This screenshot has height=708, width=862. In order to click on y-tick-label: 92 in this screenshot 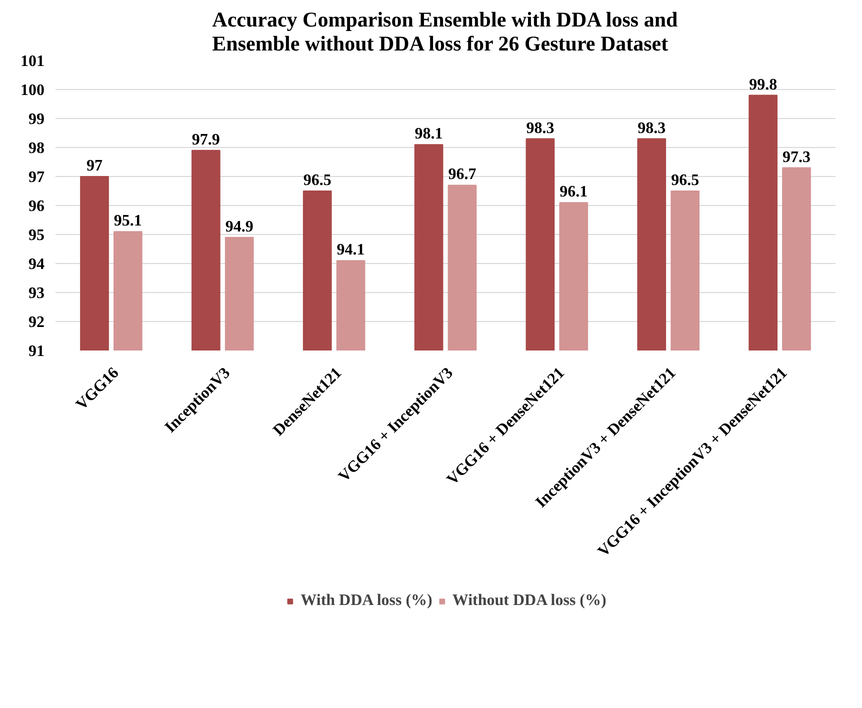, I will do `click(36, 322)`.